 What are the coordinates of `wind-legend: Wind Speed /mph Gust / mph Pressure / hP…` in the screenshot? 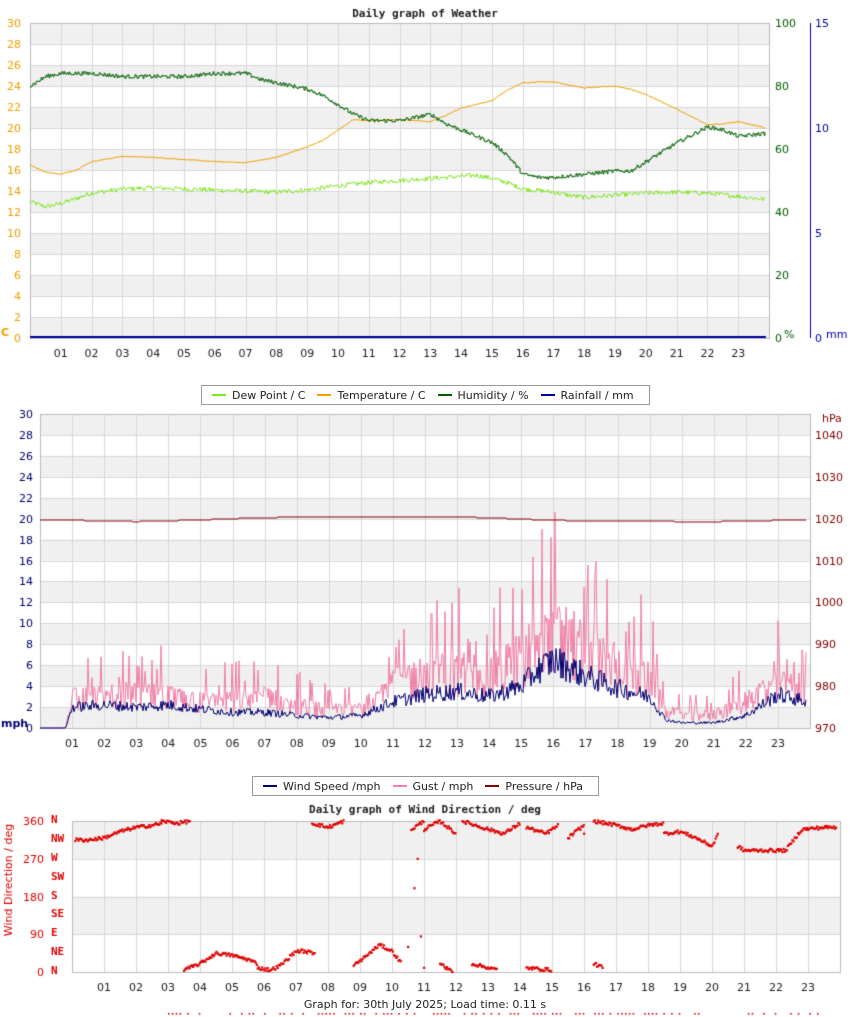 It's located at (425, 786).